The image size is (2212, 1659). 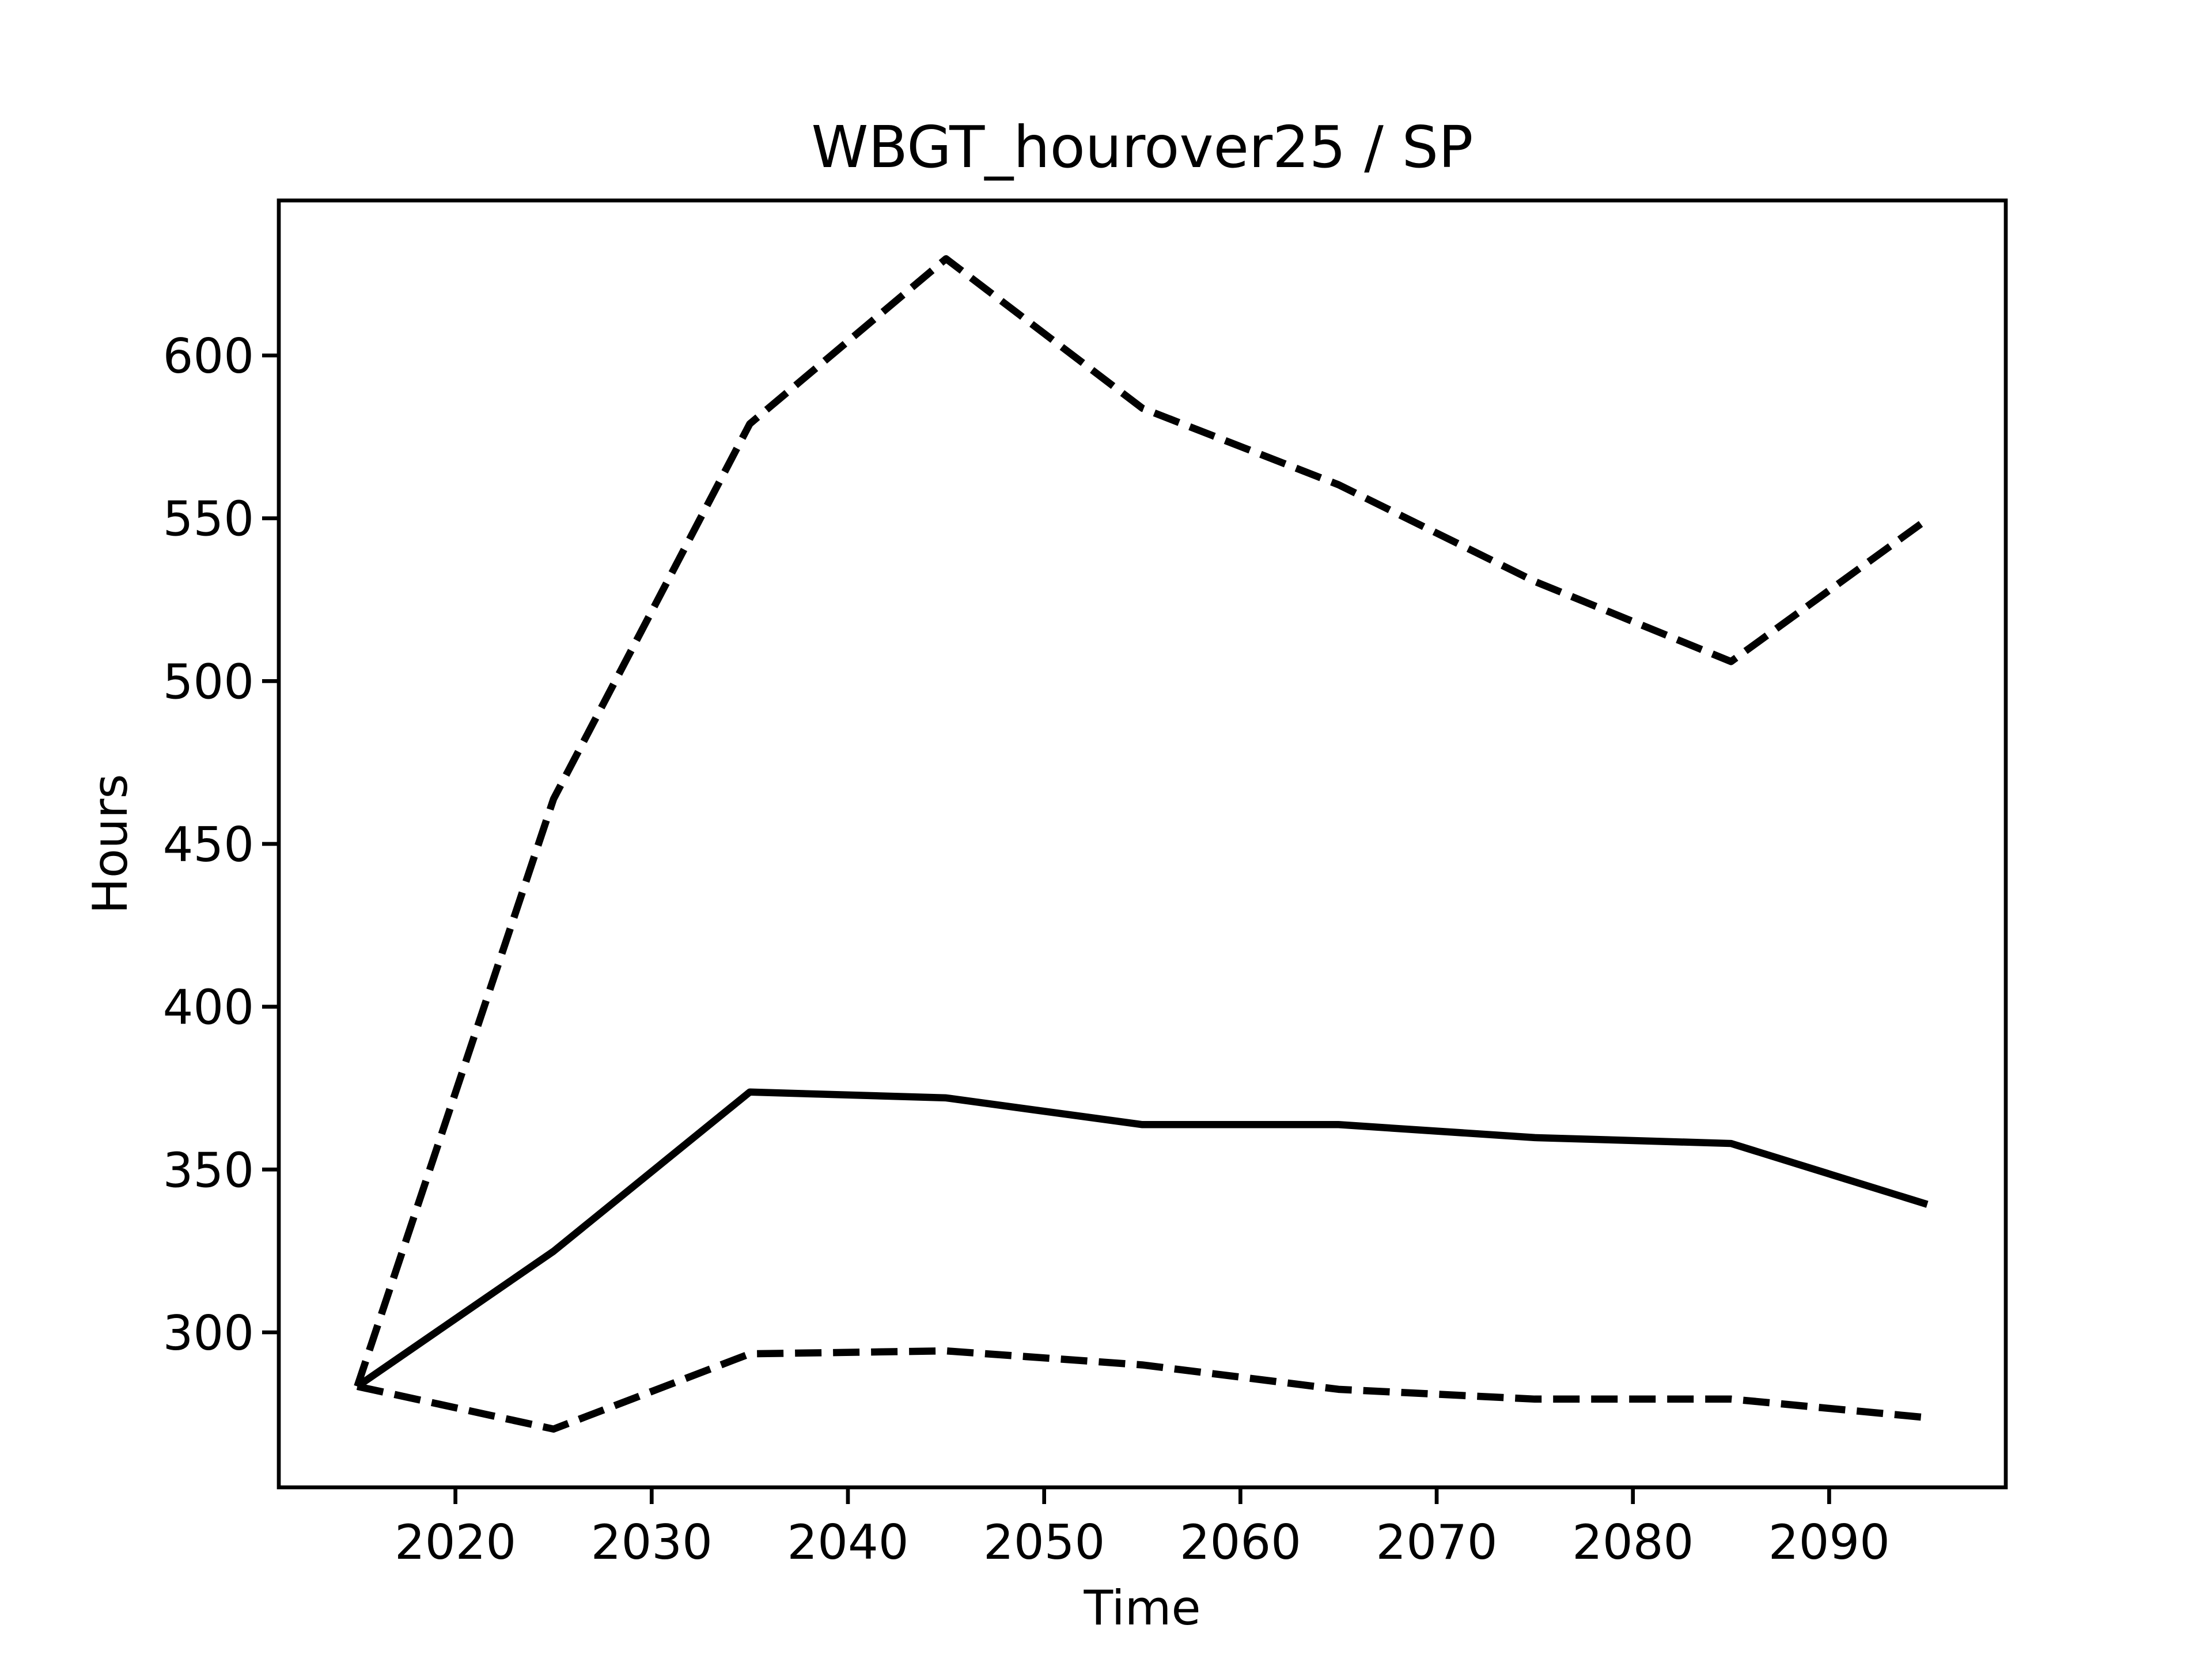 I want to click on y-axis-label: Hours, so click(x=110, y=844).